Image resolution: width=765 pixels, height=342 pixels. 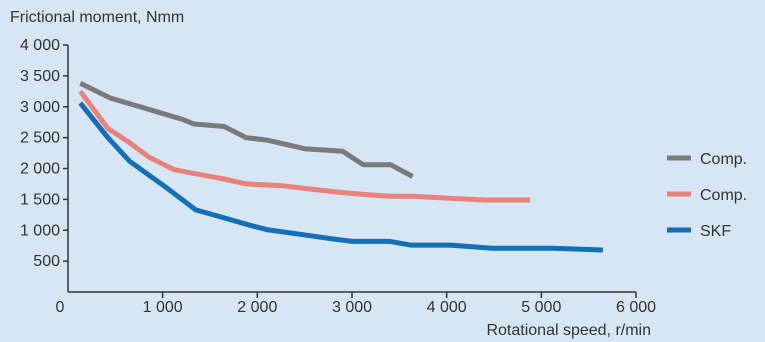 What do you see at coordinates (40, 107) in the screenshot?
I see `y-tick-label: 3 000` at bounding box center [40, 107].